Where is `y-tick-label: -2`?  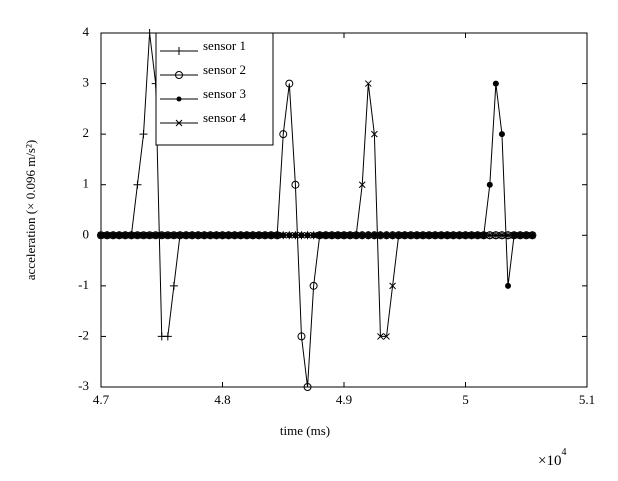
y-tick-label: -2 is located at coordinates (83, 334).